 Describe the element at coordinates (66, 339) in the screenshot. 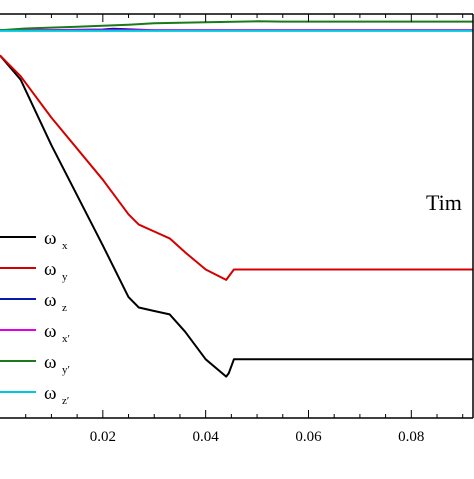

I see `legend-sub-3: x′` at that location.